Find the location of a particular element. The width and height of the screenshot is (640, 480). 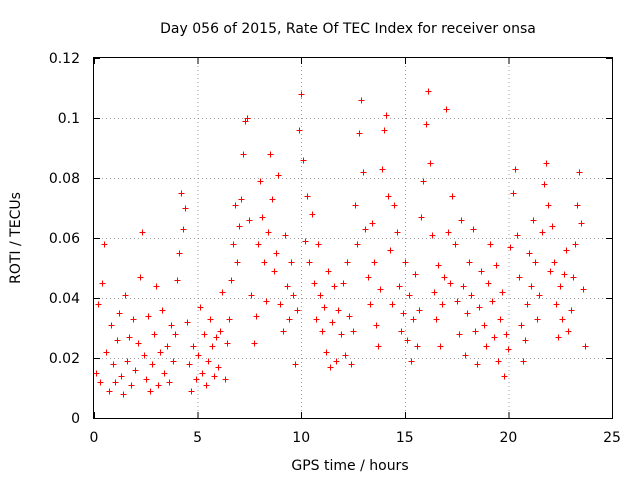

y-tick-label: 0 is located at coordinates (75, 419).